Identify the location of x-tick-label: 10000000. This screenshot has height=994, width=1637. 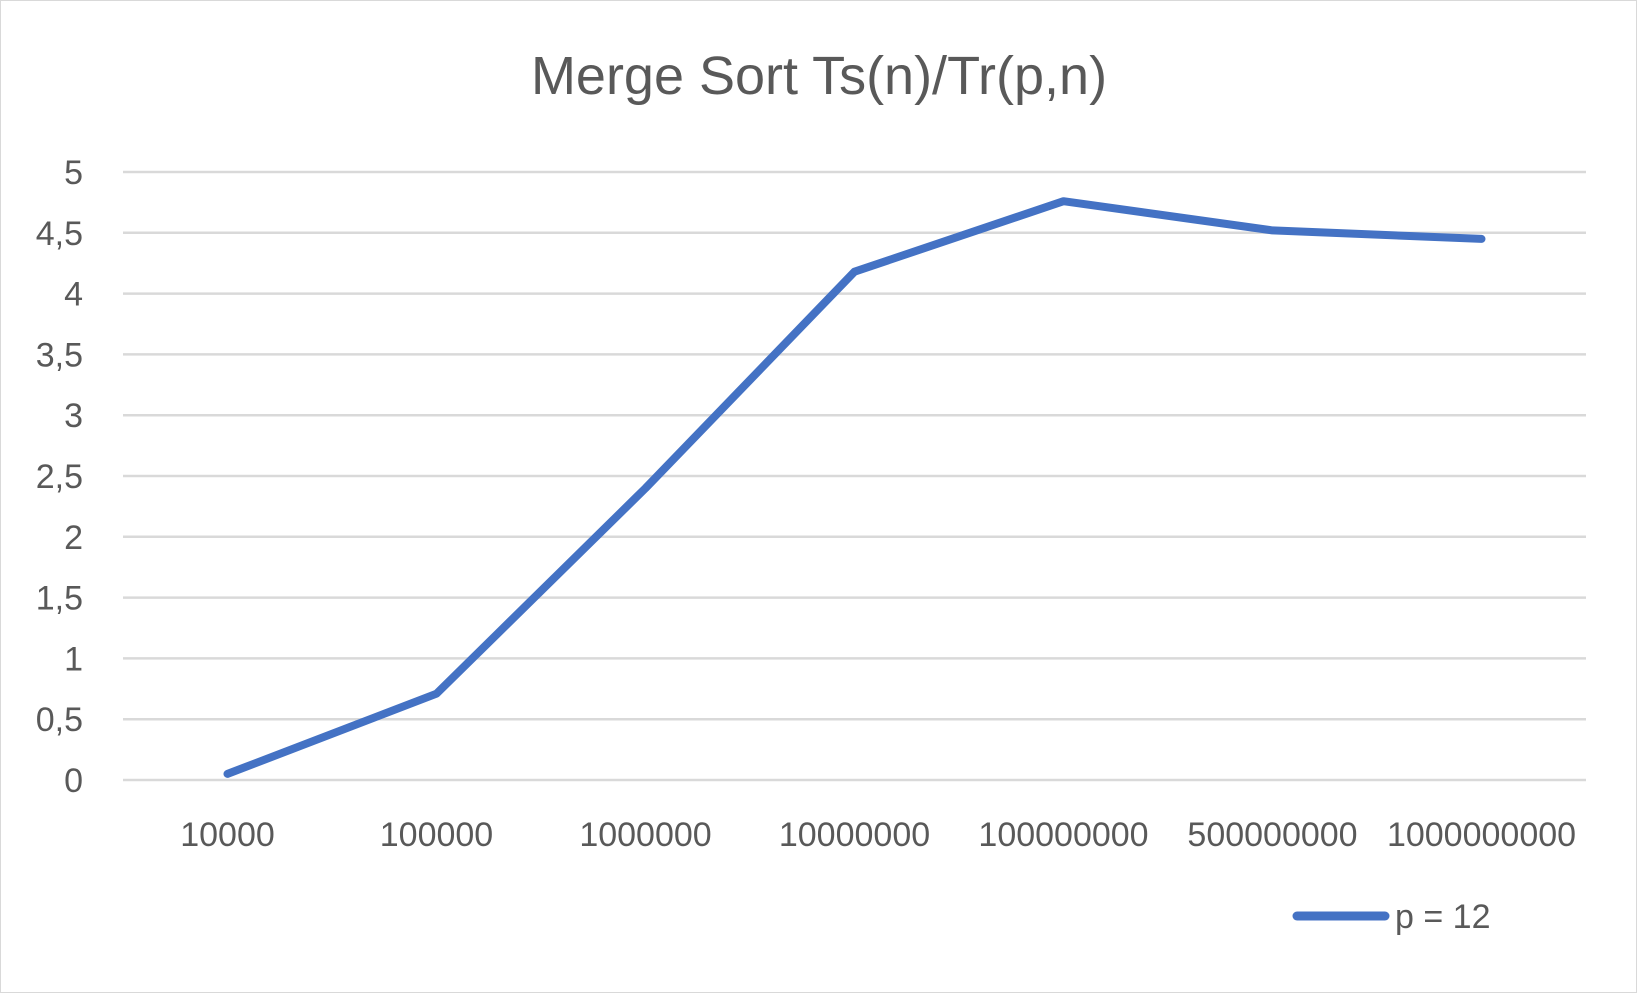
(854, 835).